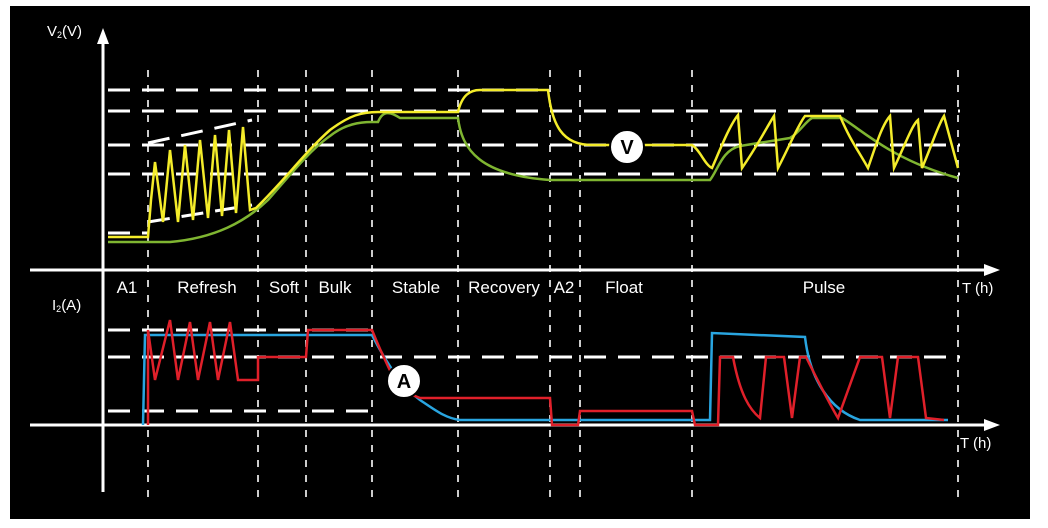  I want to click on voltage-marker: V, so click(627, 147).